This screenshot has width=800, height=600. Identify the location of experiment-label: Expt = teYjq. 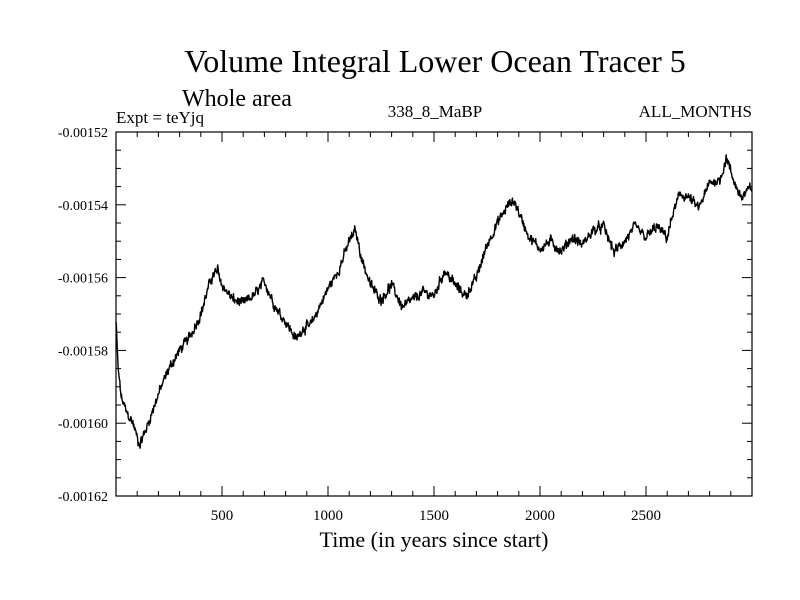
(160, 117).